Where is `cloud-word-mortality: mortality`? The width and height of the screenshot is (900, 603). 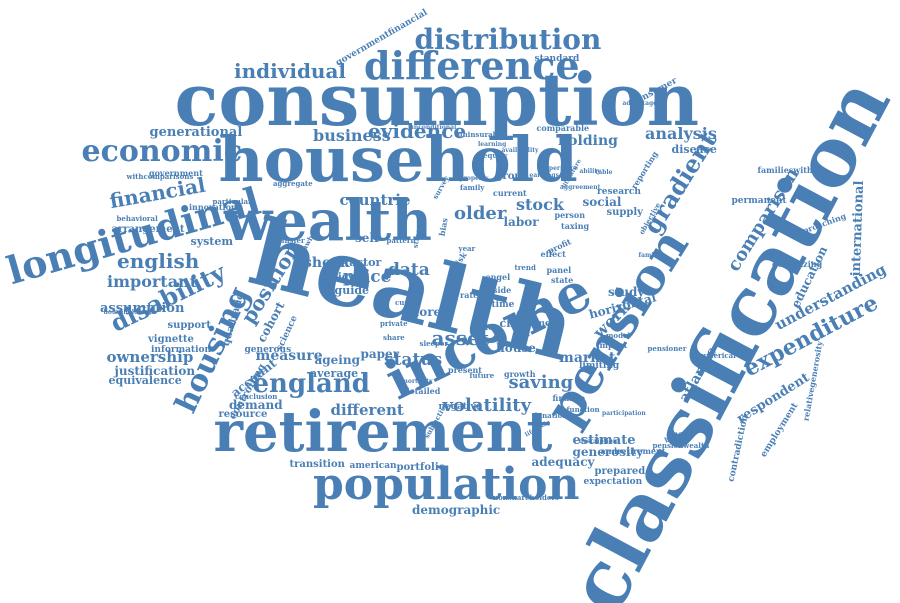 cloud-word-mortality: mortality is located at coordinates (417, 382).